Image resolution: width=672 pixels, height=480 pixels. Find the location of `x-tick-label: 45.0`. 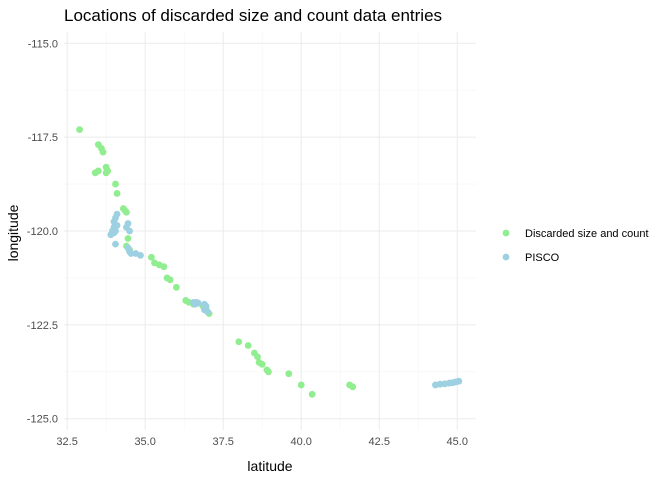

x-tick-label: 45.0 is located at coordinates (457, 442).